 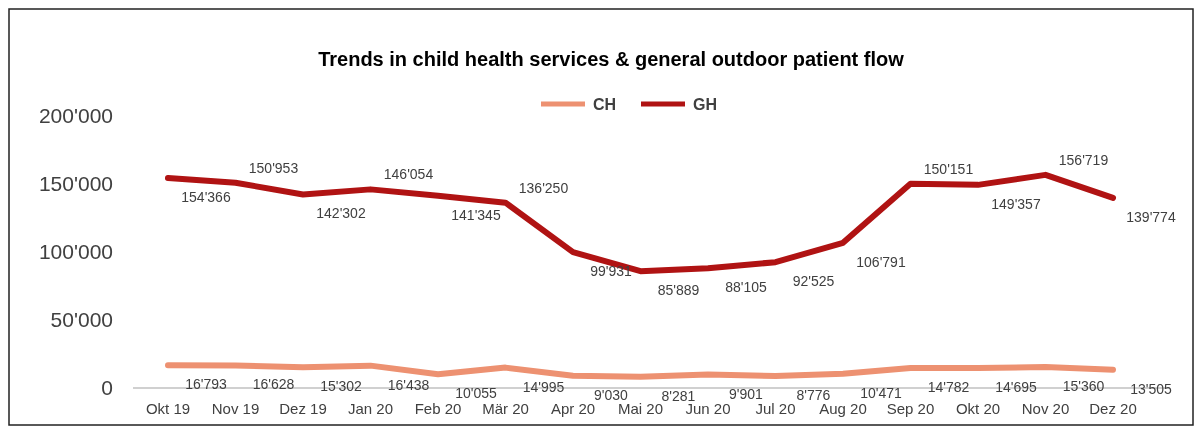 What do you see at coordinates (273, 384) in the screenshot?
I see `data-label: 16'628` at bounding box center [273, 384].